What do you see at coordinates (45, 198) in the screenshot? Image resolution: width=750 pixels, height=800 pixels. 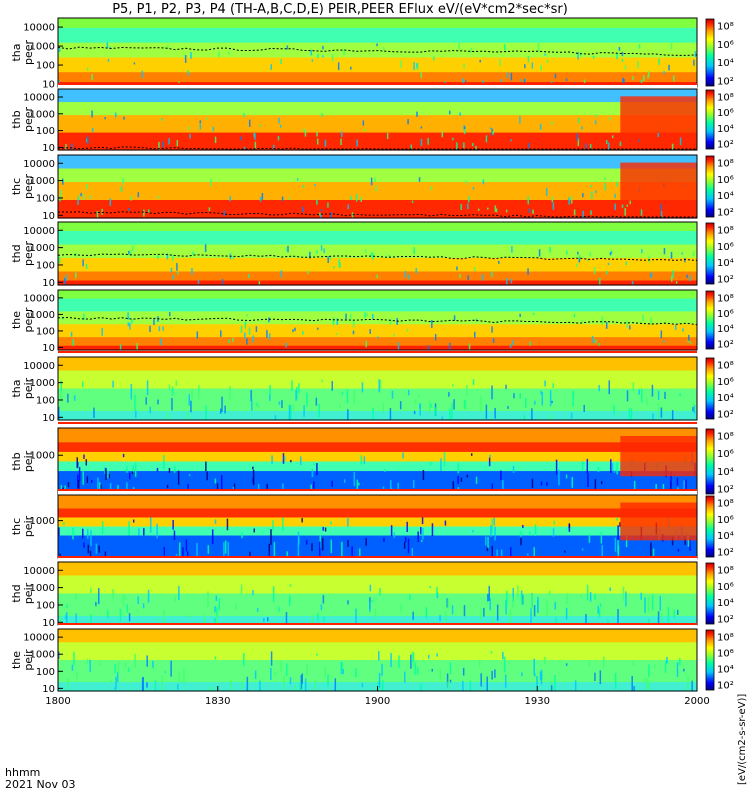 I see `y-tick-label: 100` at bounding box center [45, 198].